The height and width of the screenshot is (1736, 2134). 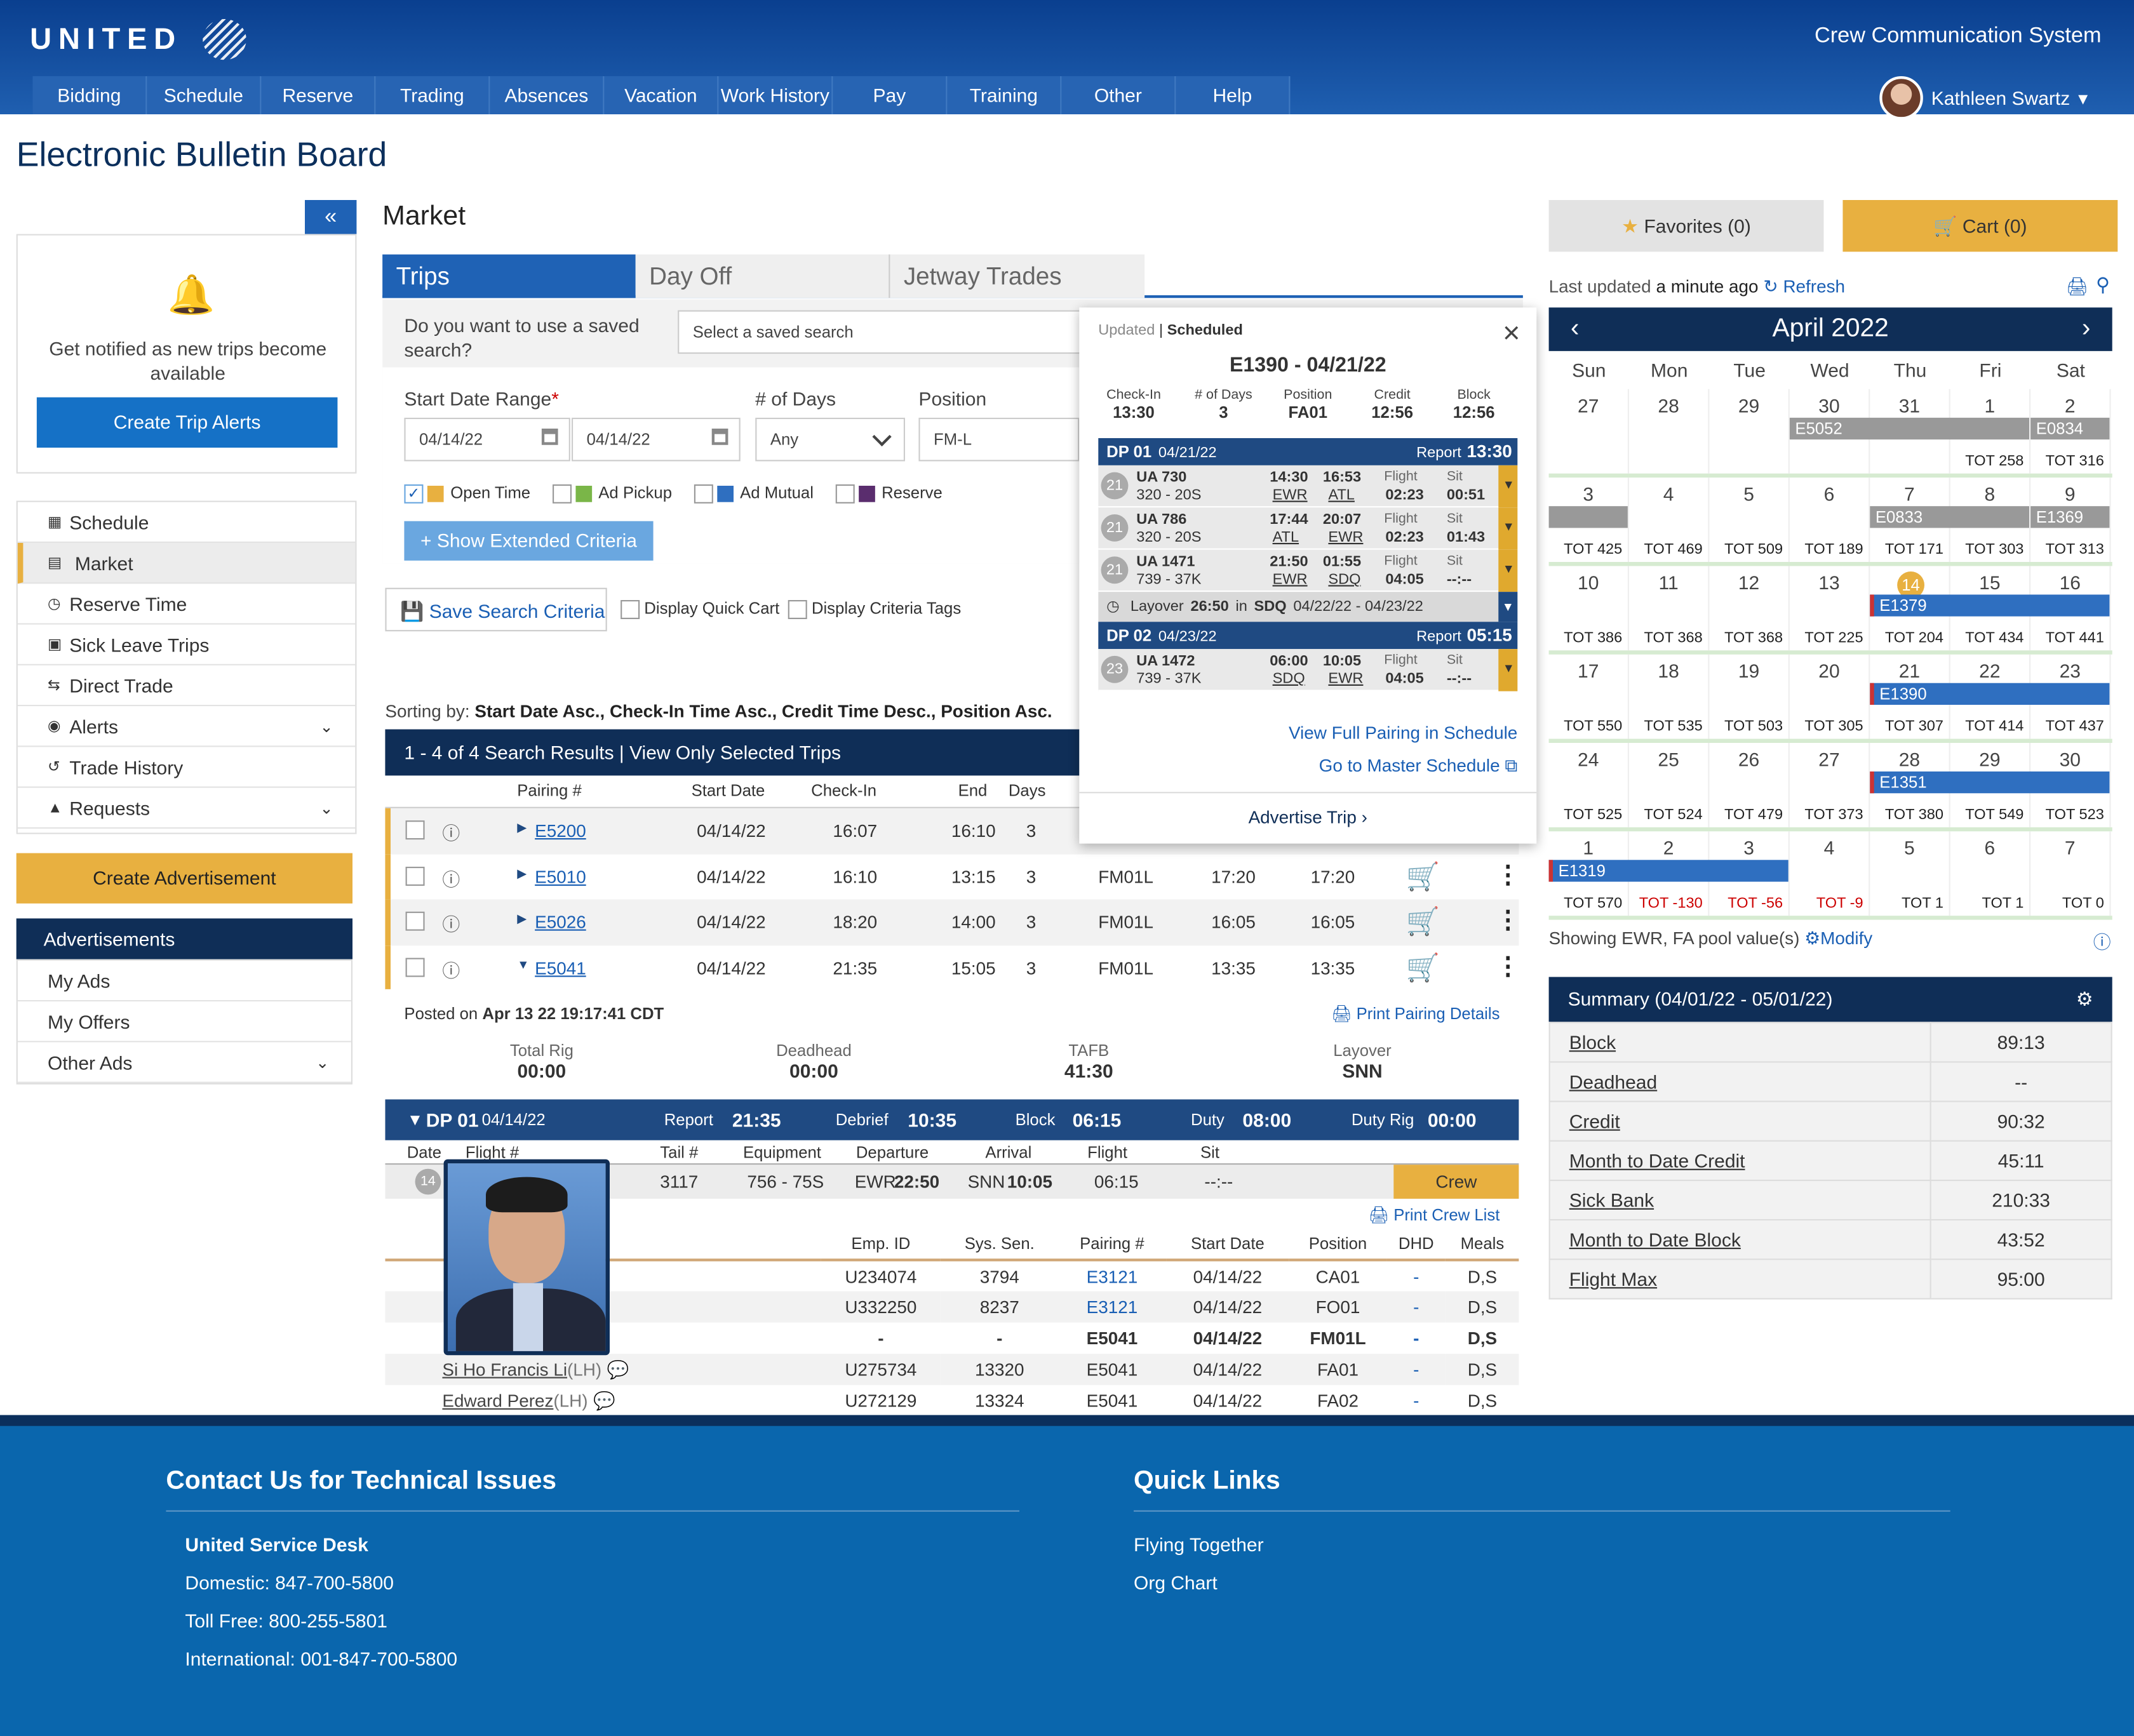 I want to click on expand-icon: ▼, so click(x=523, y=964).